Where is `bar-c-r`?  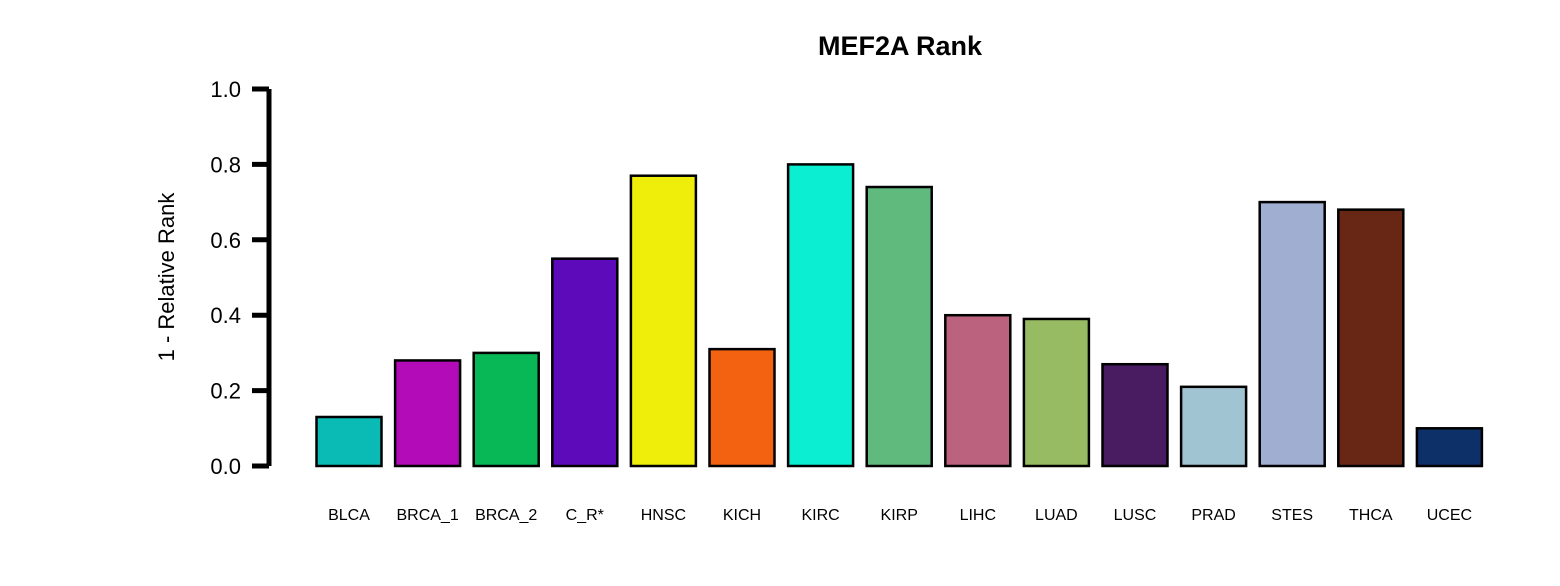 bar-c-r is located at coordinates (585, 362).